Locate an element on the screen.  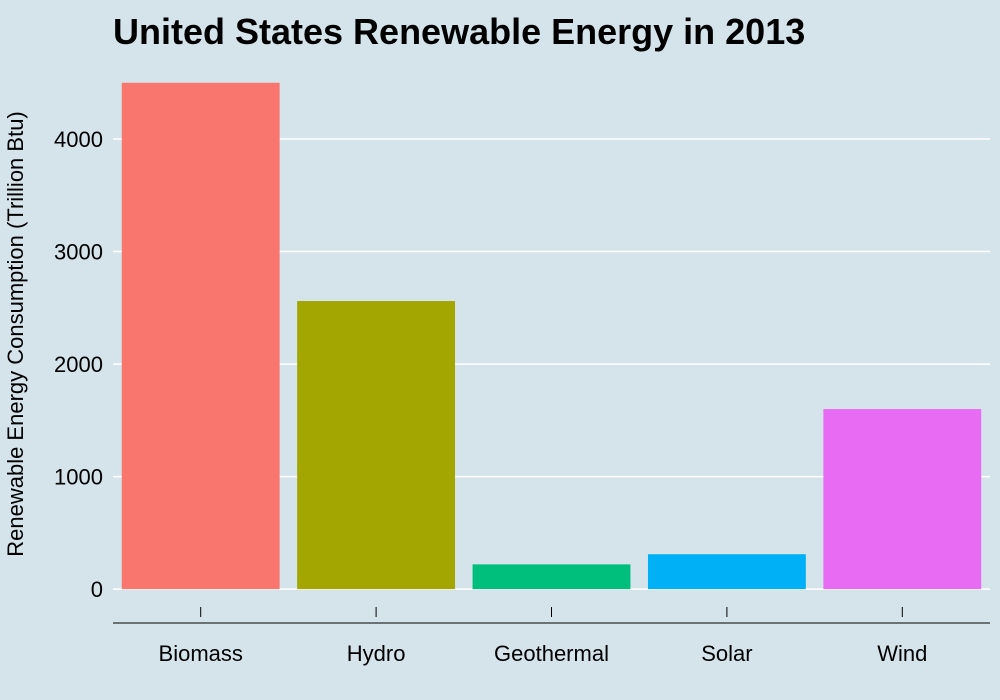
bar-solar is located at coordinates (726, 572).